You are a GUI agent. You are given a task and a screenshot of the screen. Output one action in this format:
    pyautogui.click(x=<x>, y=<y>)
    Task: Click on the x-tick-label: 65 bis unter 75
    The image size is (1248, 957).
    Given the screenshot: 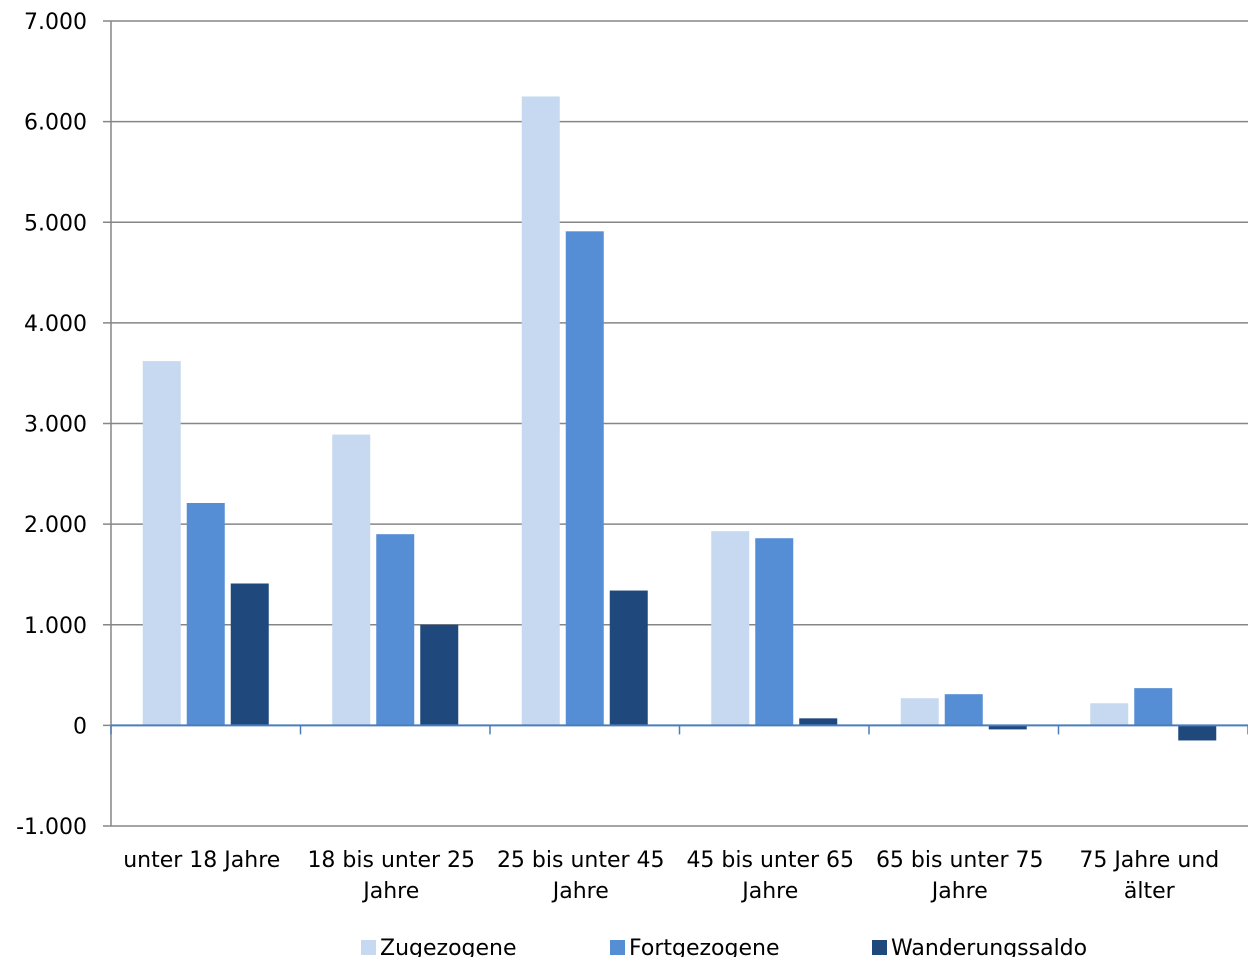 What is the action you would take?
    pyautogui.click(x=960, y=860)
    